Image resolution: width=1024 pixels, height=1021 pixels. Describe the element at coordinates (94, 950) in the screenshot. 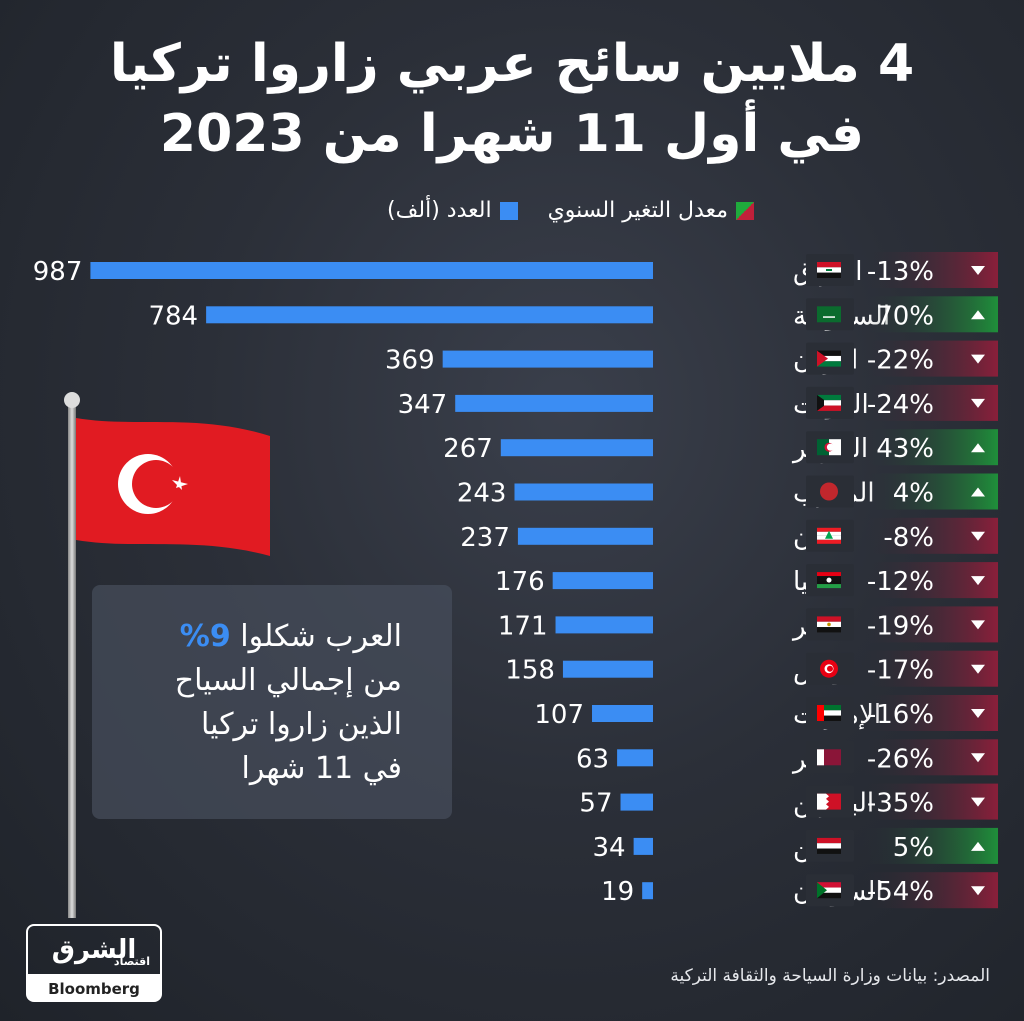

I see `logo-main: الشرق اقتصاد` at that location.